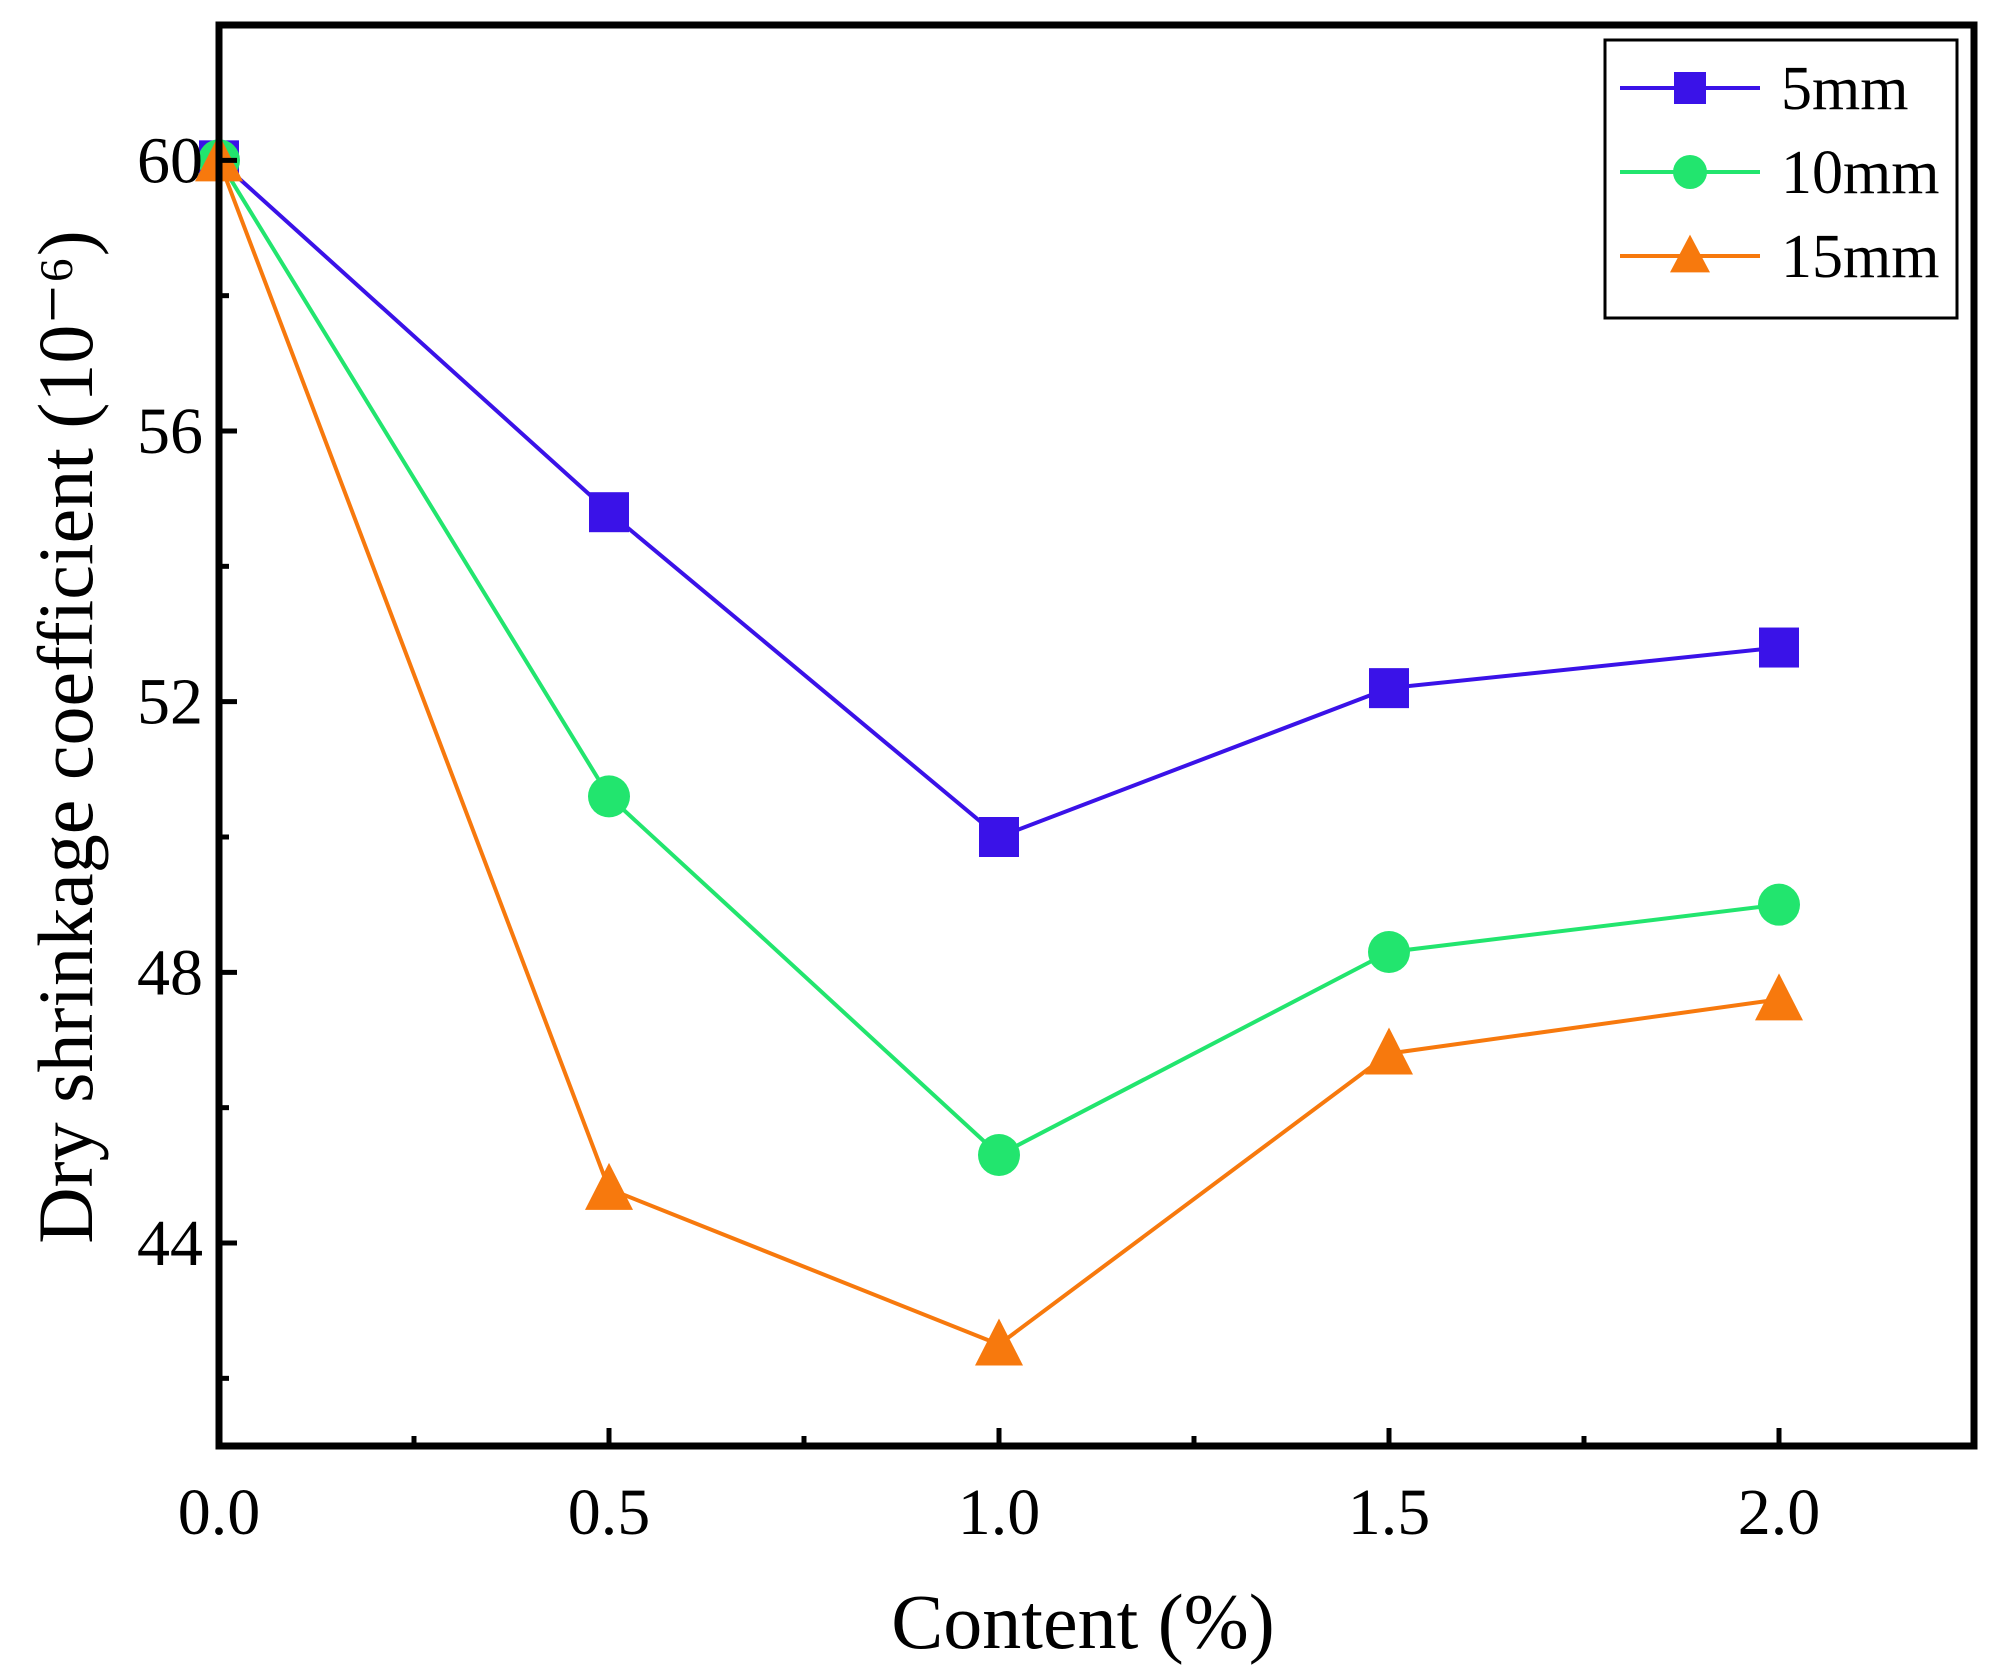  I want to click on y-tick-label: 48, so click(170, 972).